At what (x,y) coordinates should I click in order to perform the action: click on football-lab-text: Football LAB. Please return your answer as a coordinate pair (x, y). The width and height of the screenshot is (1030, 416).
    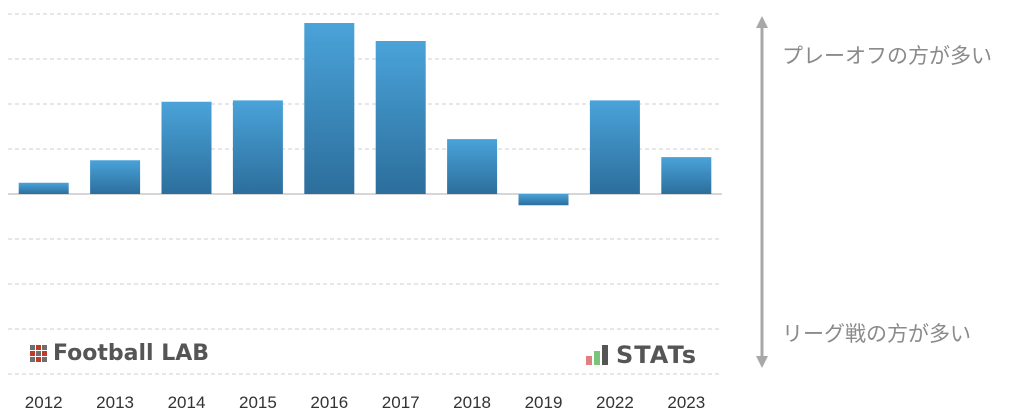
    Looking at the image, I should click on (131, 353).